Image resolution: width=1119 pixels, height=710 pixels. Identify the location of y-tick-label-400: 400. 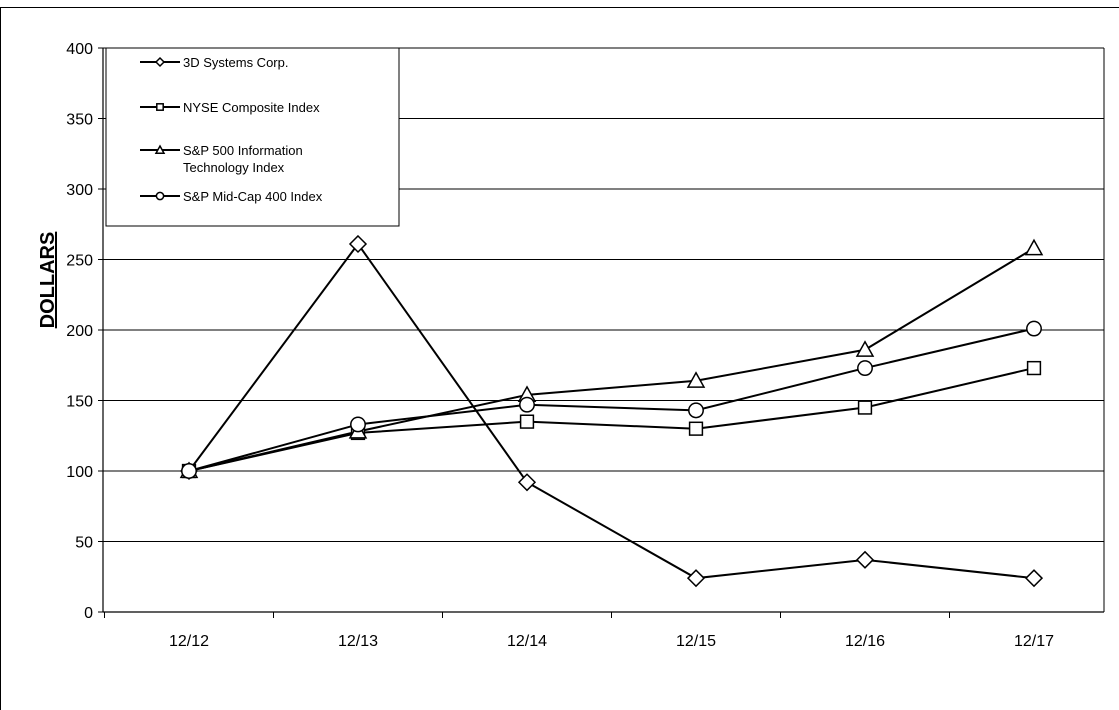
(79, 49).